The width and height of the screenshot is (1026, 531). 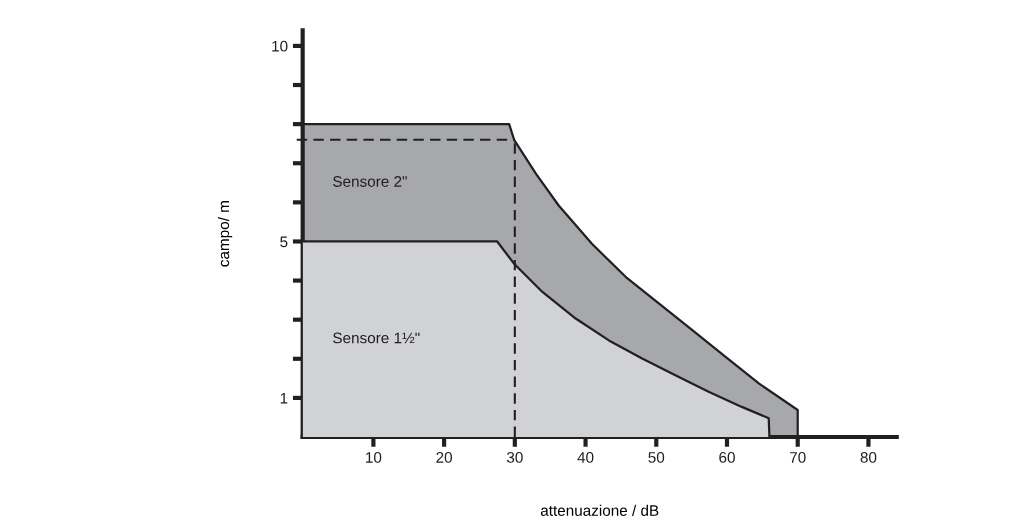 I want to click on x-axis-title: attenuazione / dB, so click(x=599, y=510).